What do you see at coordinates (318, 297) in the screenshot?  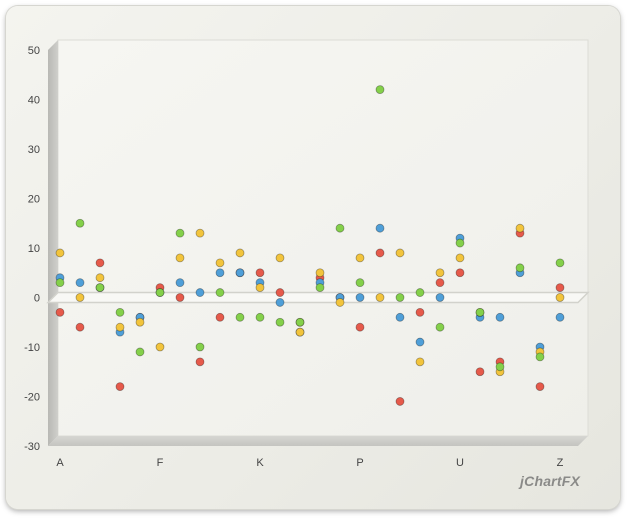 I see `zero-plane` at bounding box center [318, 297].